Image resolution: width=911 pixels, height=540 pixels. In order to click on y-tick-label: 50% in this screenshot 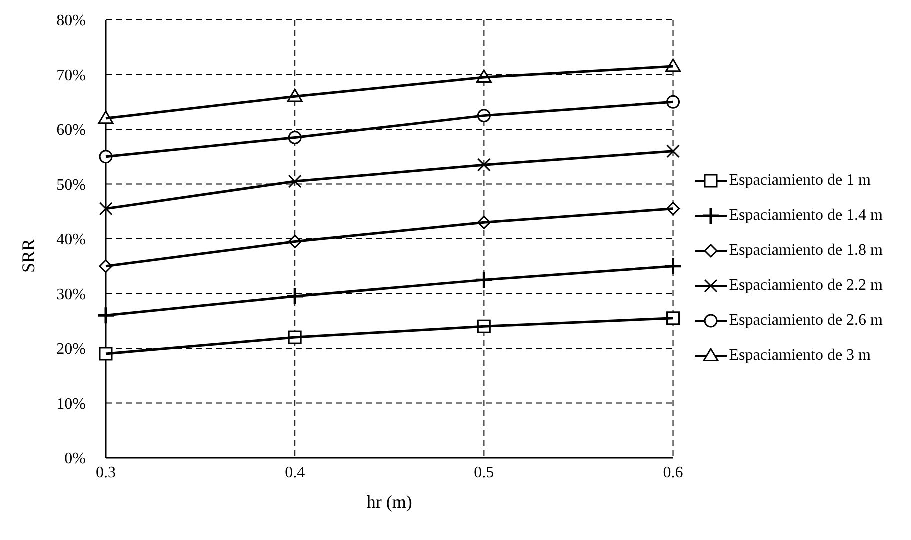, I will do `click(71, 185)`.